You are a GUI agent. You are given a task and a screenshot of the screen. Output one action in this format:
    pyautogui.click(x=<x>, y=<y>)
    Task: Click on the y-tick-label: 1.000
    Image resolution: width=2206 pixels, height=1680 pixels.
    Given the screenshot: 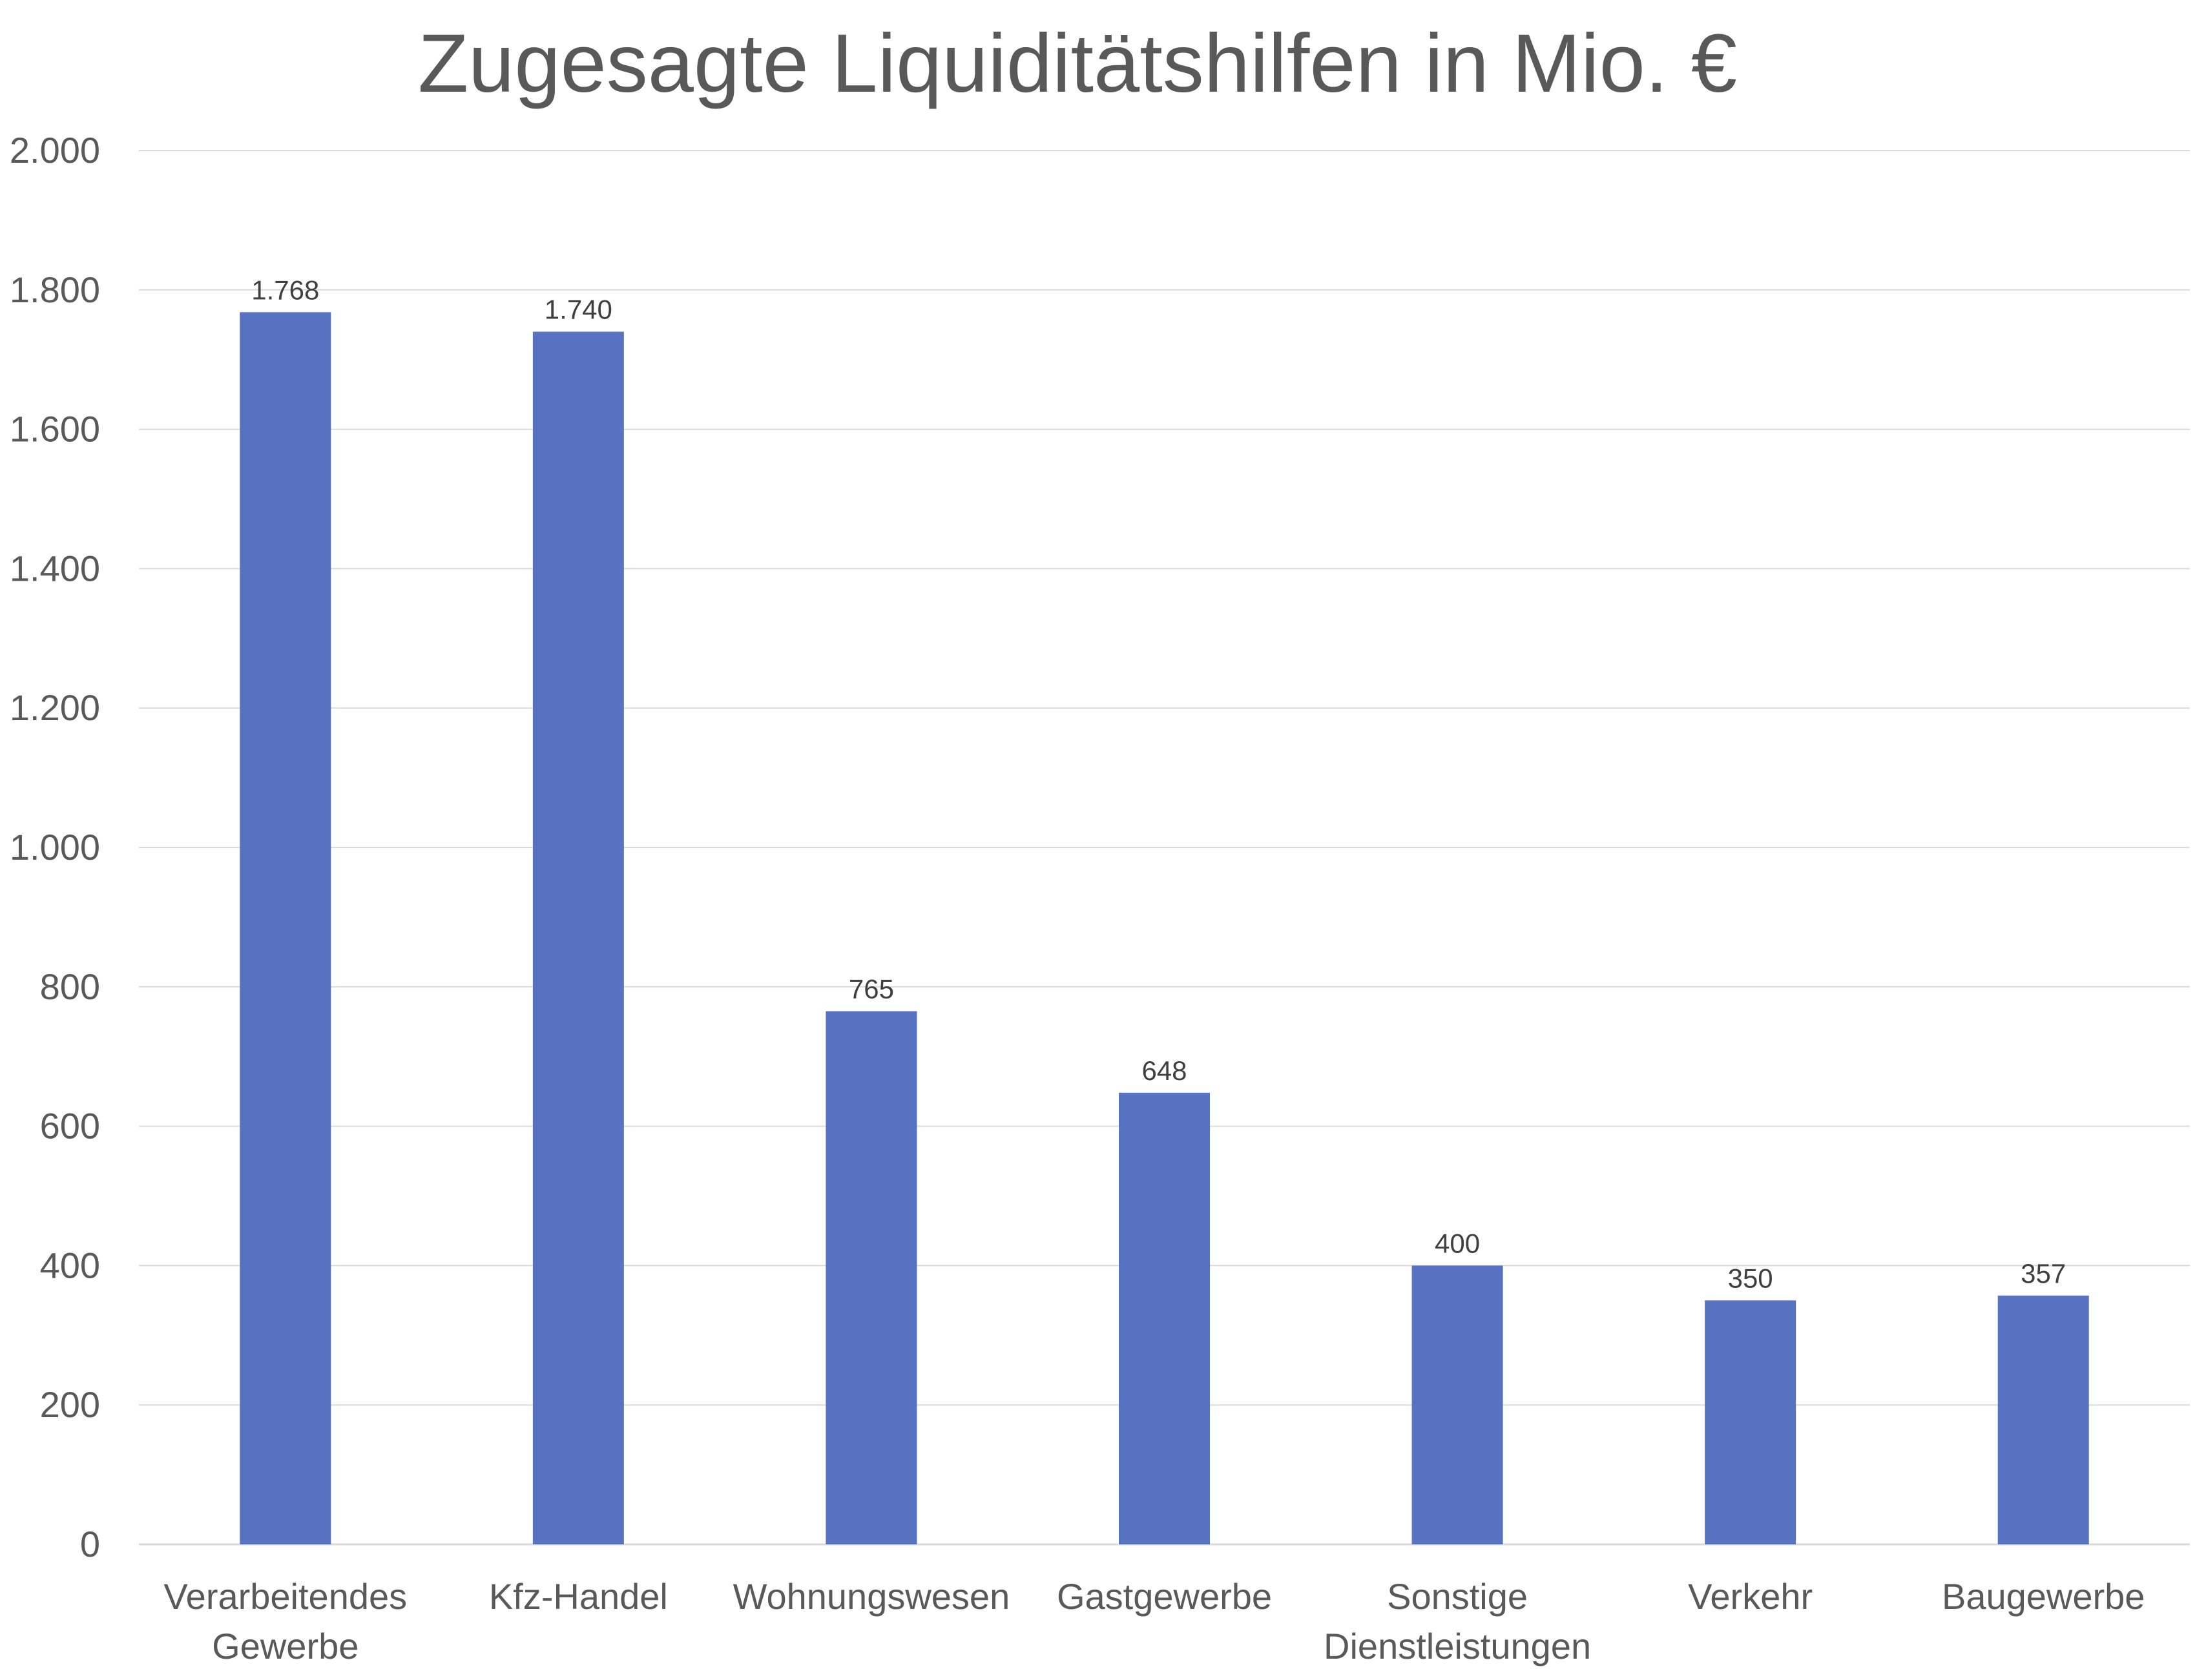 What is the action you would take?
    pyautogui.click(x=55, y=847)
    